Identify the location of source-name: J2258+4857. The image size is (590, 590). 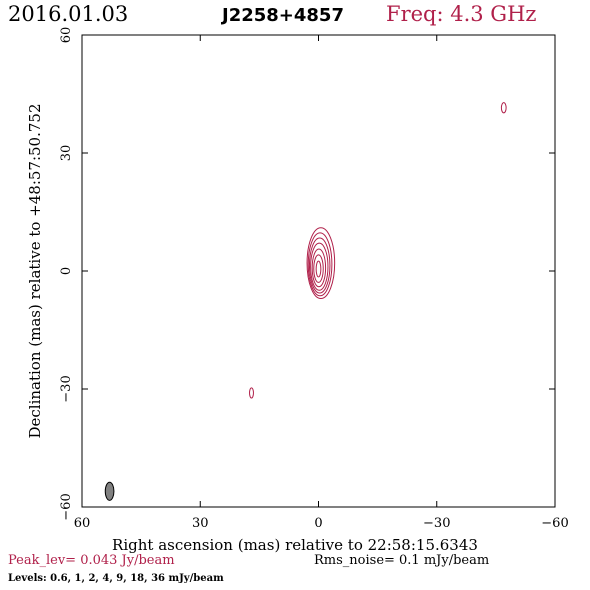
(283, 15).